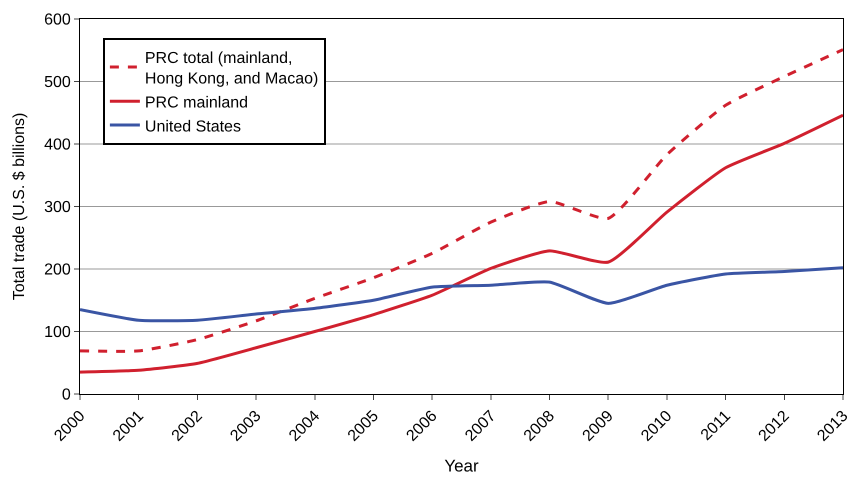 This screenshot has height=484, width=864. What do you see at coordinates (461, 294) in the screenshot?
I see `line-series` at bounding box center [461, 294].